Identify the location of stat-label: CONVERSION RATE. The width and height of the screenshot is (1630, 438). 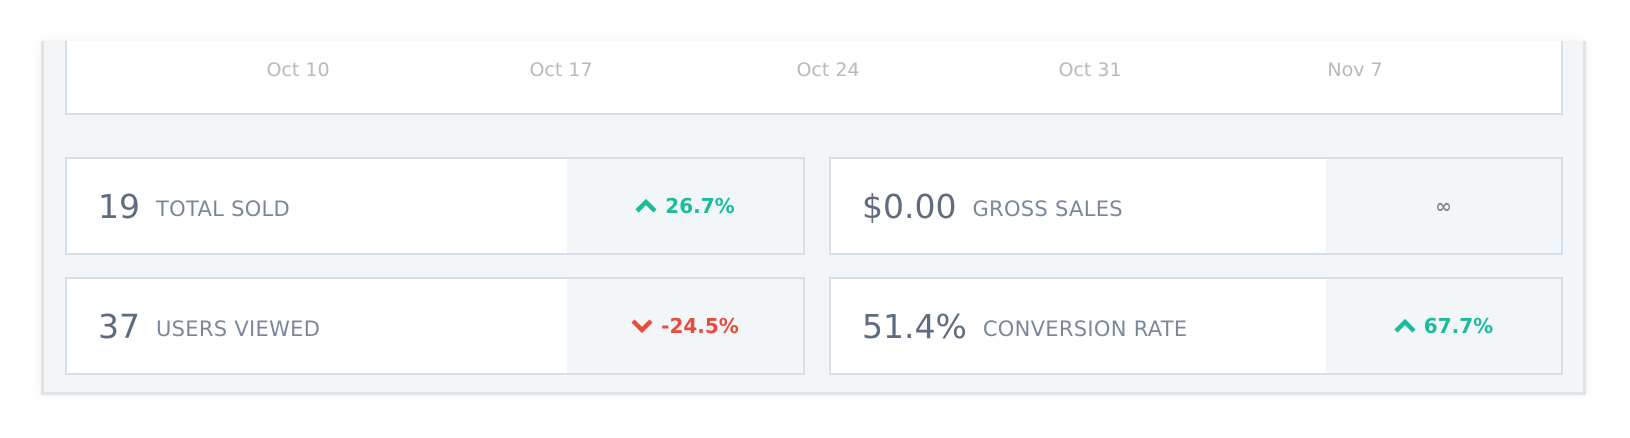
(1085, 329).